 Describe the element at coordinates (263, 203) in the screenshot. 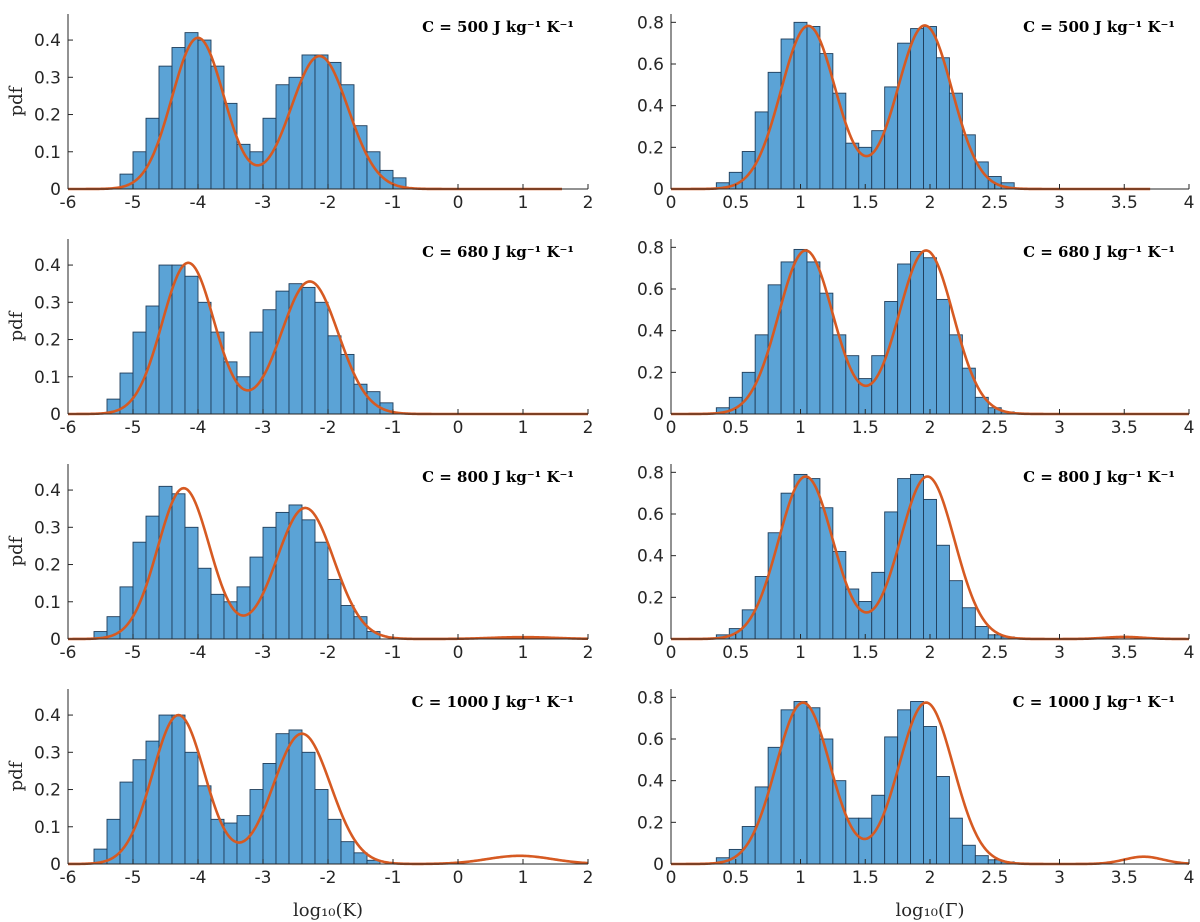

I see `xtick-label-K-500--3: -3` at that location.